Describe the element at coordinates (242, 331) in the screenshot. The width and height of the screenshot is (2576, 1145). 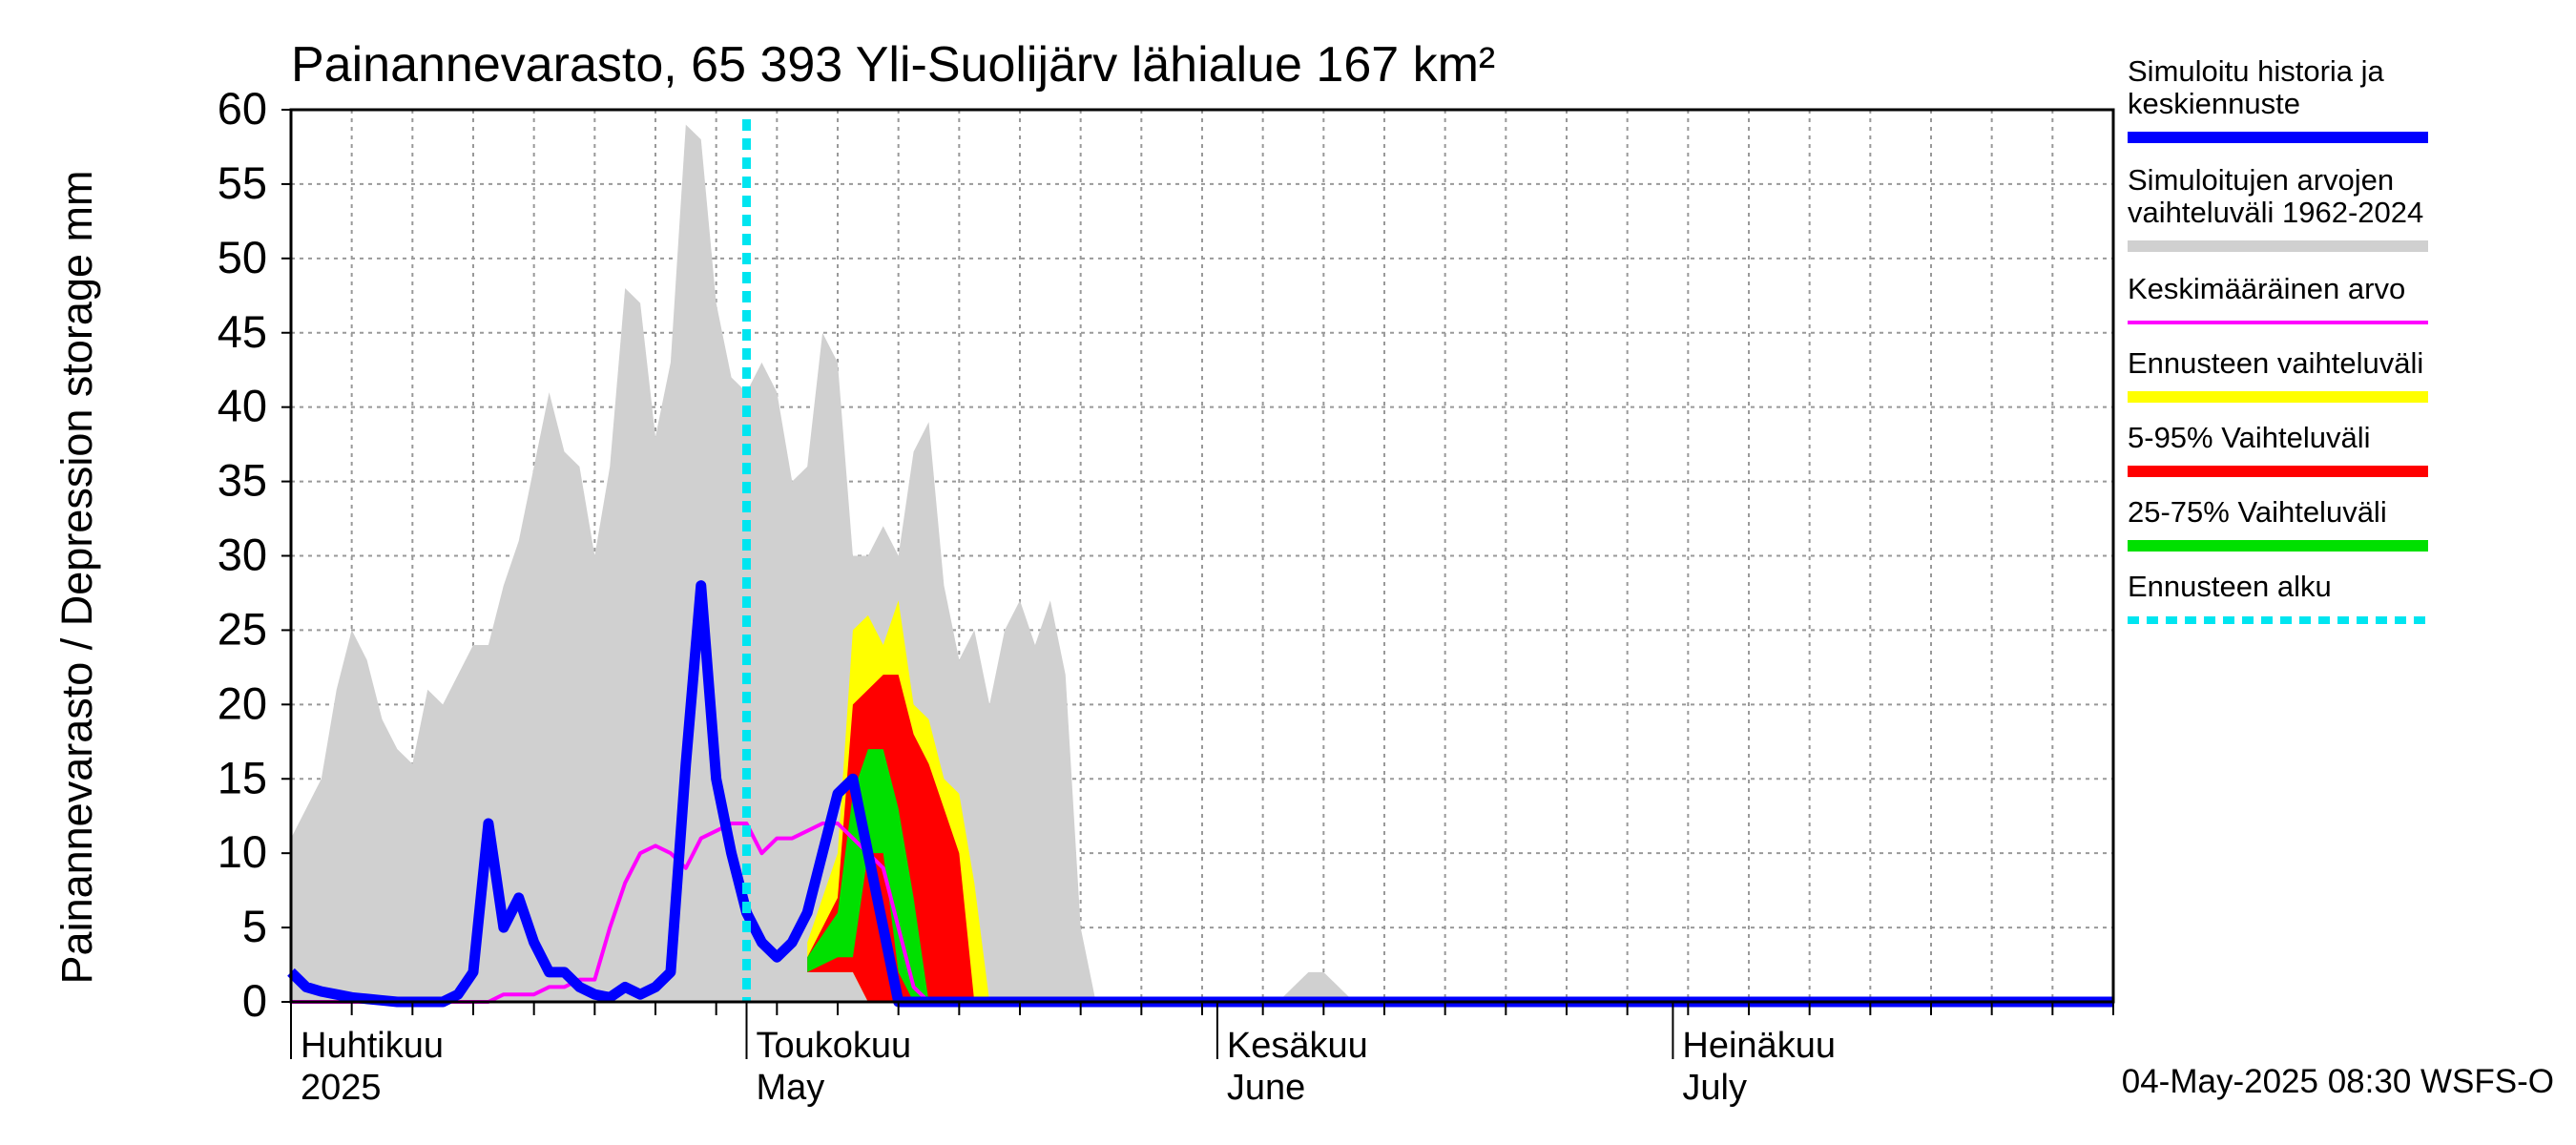
I see `y-tick-label: 45` at that location.